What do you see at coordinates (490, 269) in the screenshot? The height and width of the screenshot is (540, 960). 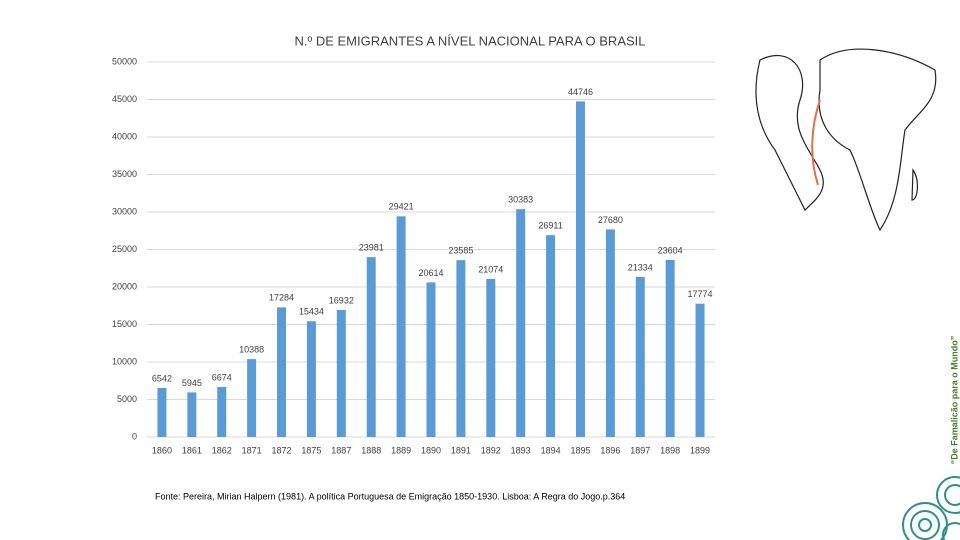 I see `data-label: 21074` at bounding box center [490, 269].